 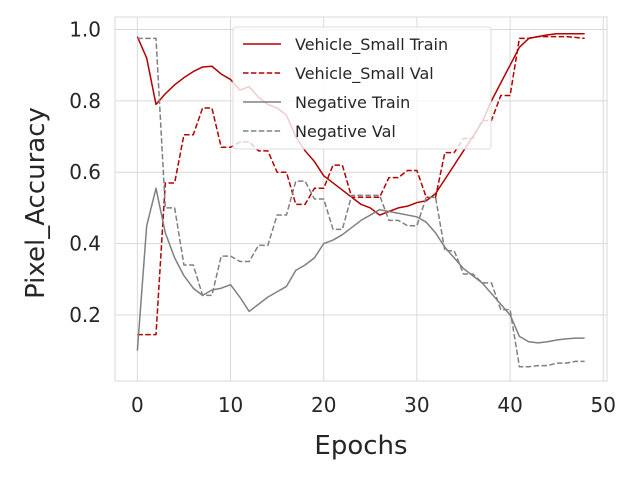 What do you see at coordinates (85, 29) in the screenshot?
I see `y-tick-label: 1.0` at bounding box center [85, 29].